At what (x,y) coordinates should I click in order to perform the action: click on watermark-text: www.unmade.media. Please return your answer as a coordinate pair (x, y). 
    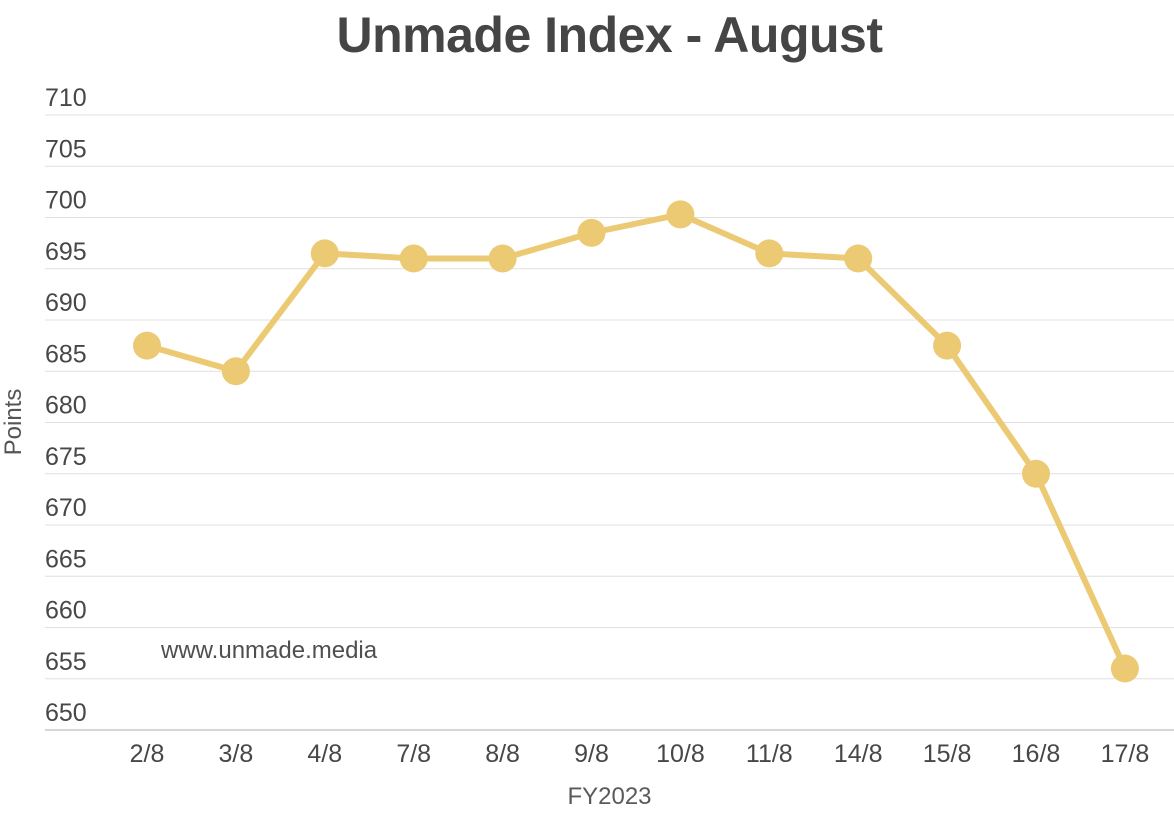
    Looking at the image, I should click on (269, 650).